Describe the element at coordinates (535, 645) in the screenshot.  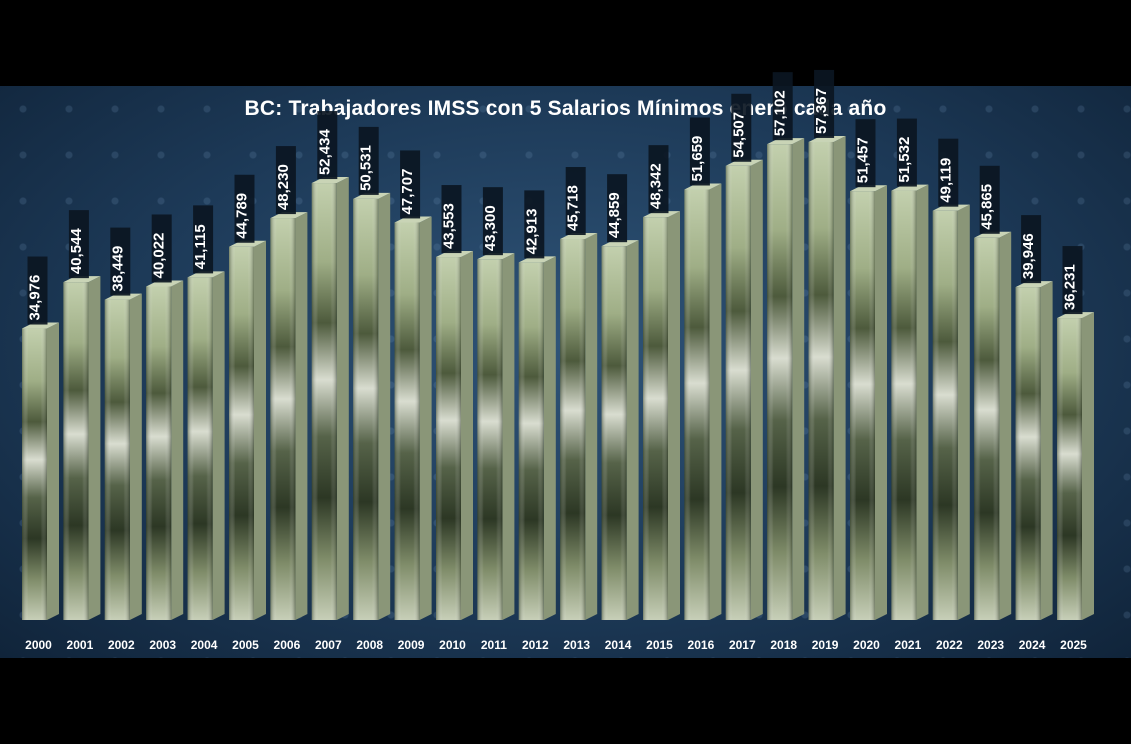
I see `x-tick-label: 2012` at that location.